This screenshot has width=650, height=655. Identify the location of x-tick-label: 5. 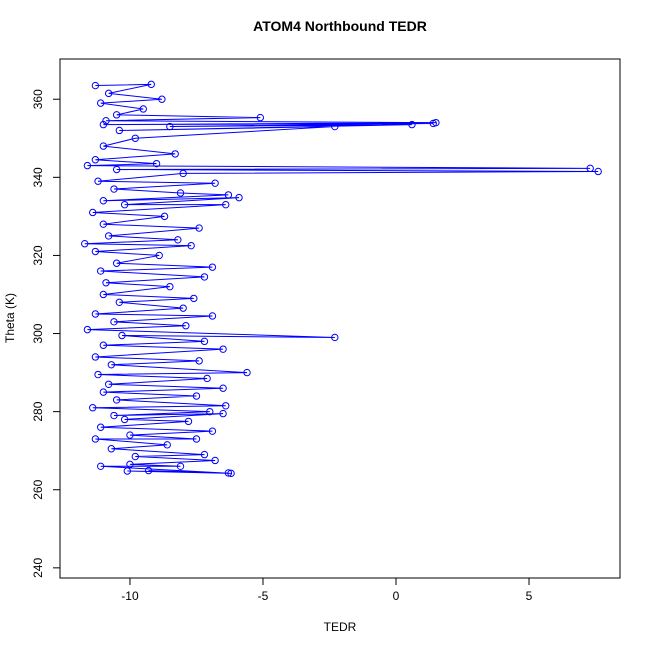
(529, 596).